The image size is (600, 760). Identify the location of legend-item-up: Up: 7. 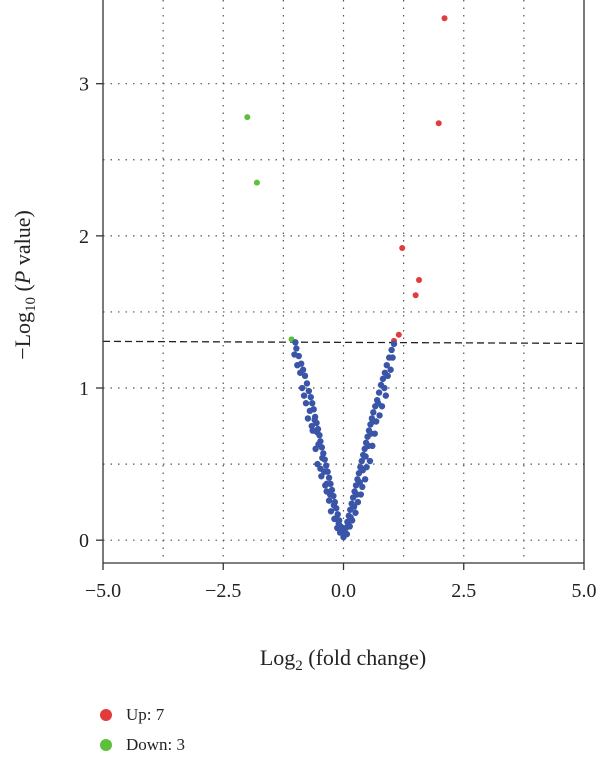
(142, 715).